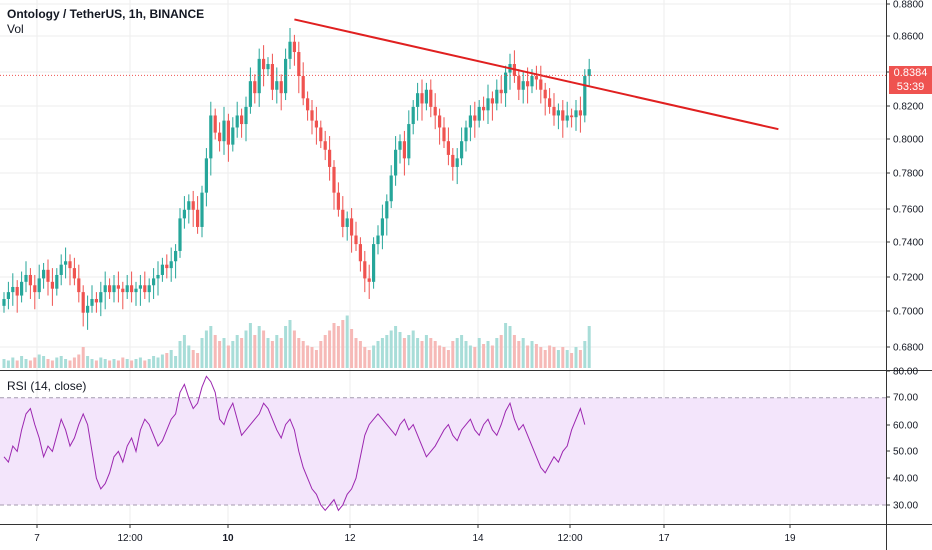  I want to click on rsi-title: RSI (14, close), so click(47, 386).